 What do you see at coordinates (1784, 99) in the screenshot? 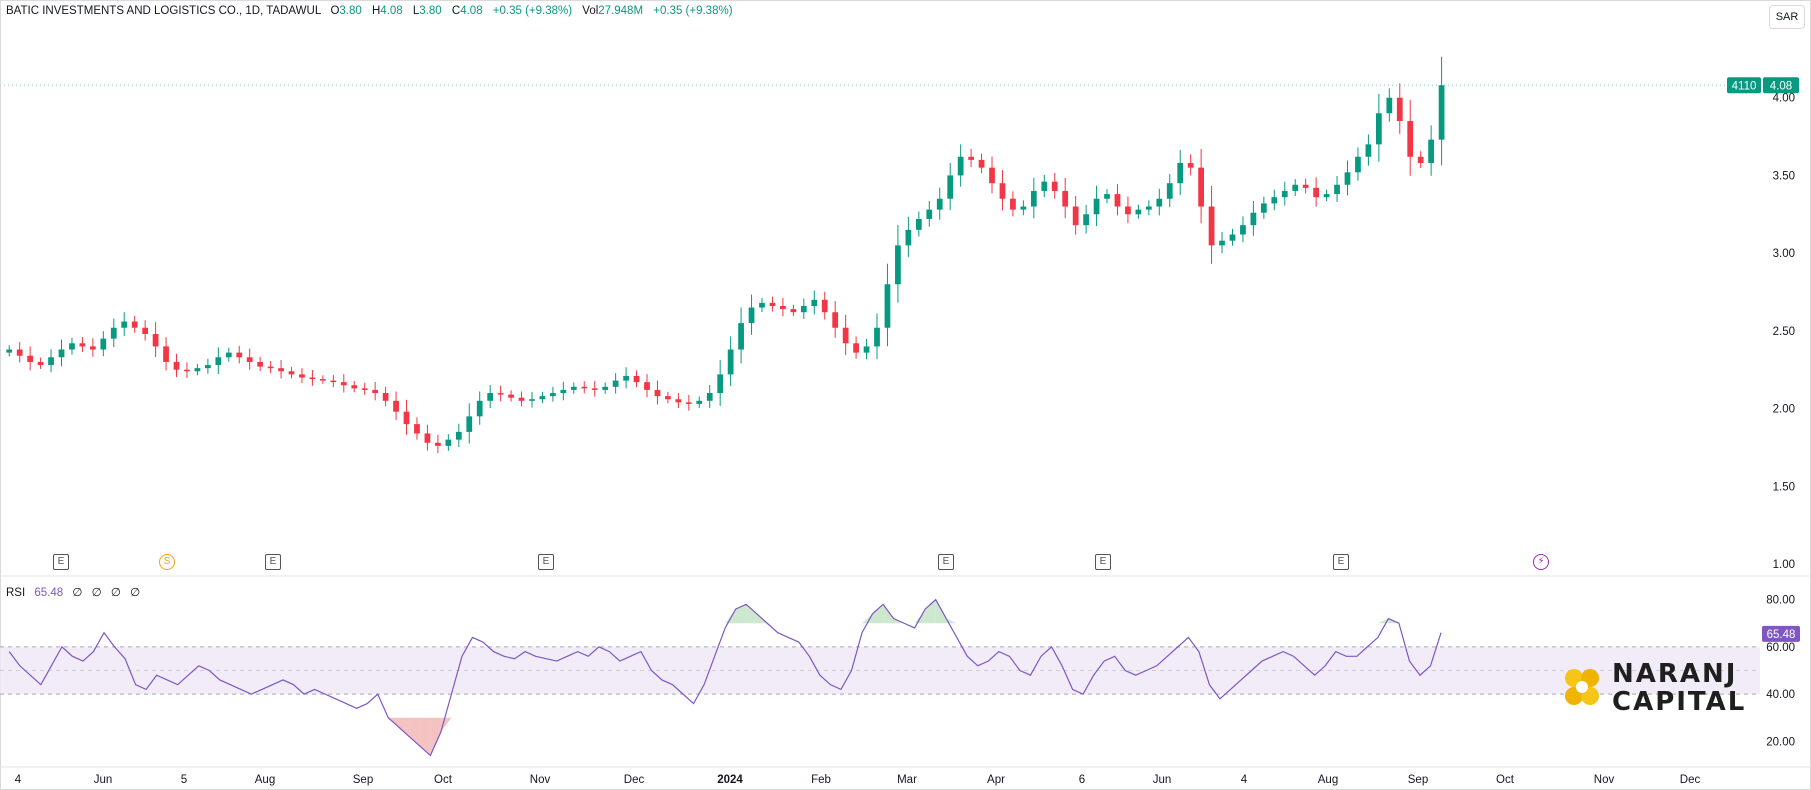
I see `price-axis-tick: 4.00` at bounding box center [1784, 99].